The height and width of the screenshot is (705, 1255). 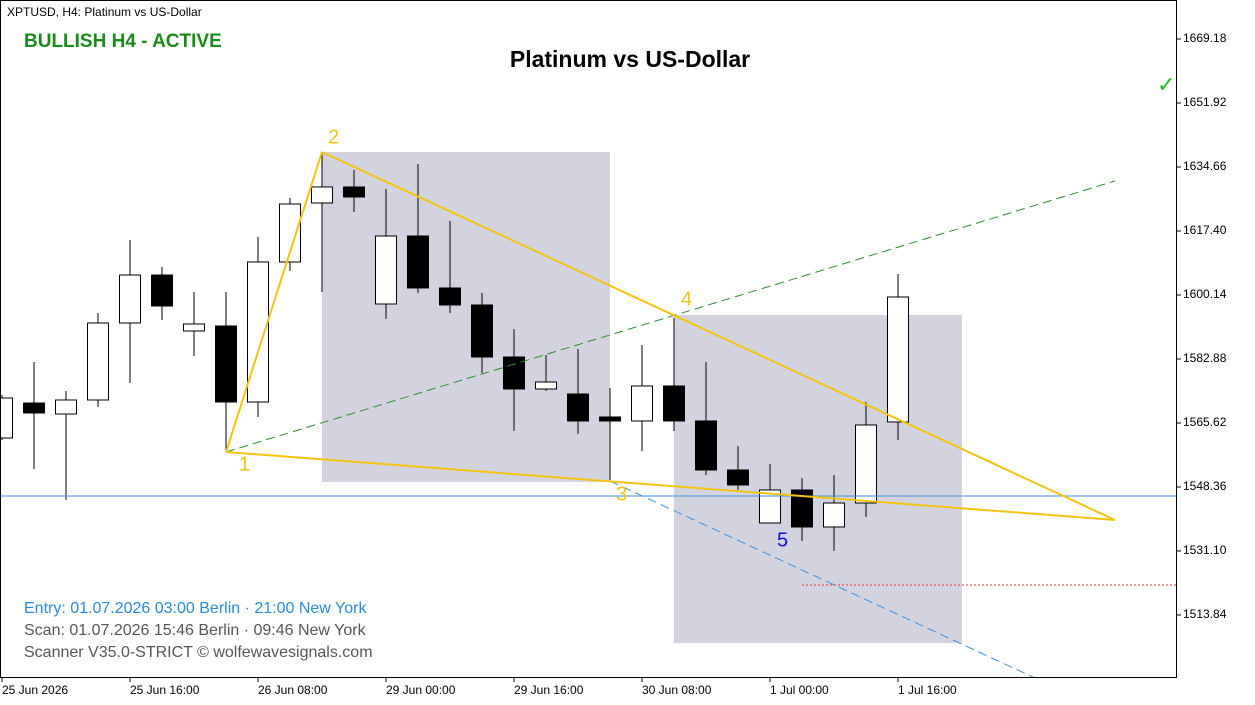 I want to click on y-tick-label: 1548.36, so click(x=1205, y=486).